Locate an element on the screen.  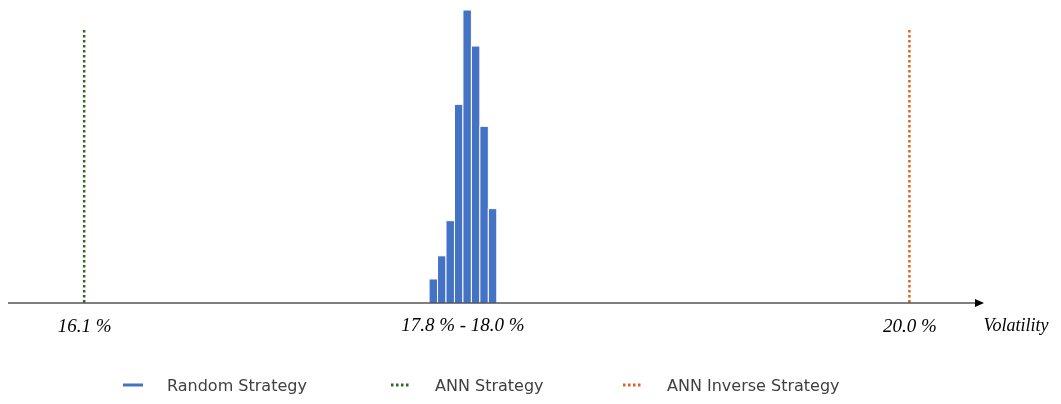
legend-label: ANN Inverse Strategy is located at coordinates (753, 385).